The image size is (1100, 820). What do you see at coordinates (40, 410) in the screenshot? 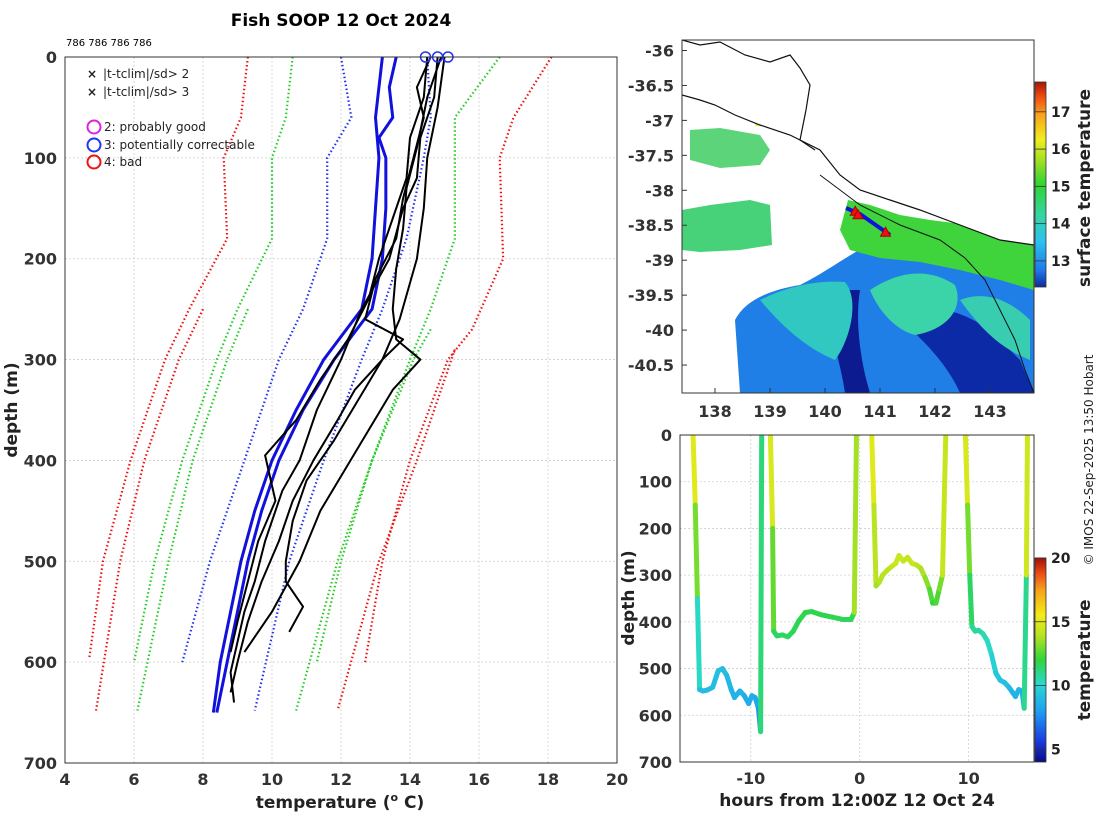
I see `profile-y-ticks: 0 100 200 300 400 500 600 700` at bounding box center [40, 410].